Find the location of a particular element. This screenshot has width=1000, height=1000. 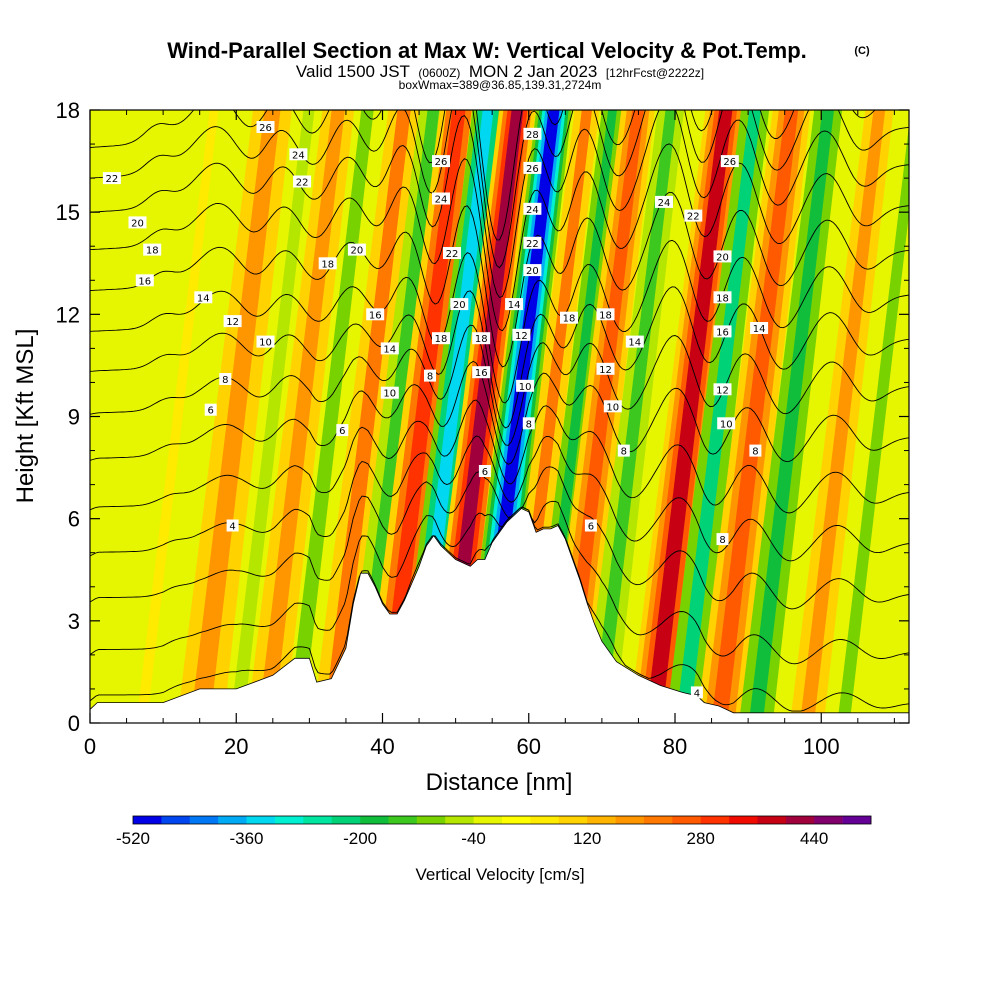

colorbar-ticks: -520 -360 -200 -40 120 280 440 is located at coordinates (472, 838).